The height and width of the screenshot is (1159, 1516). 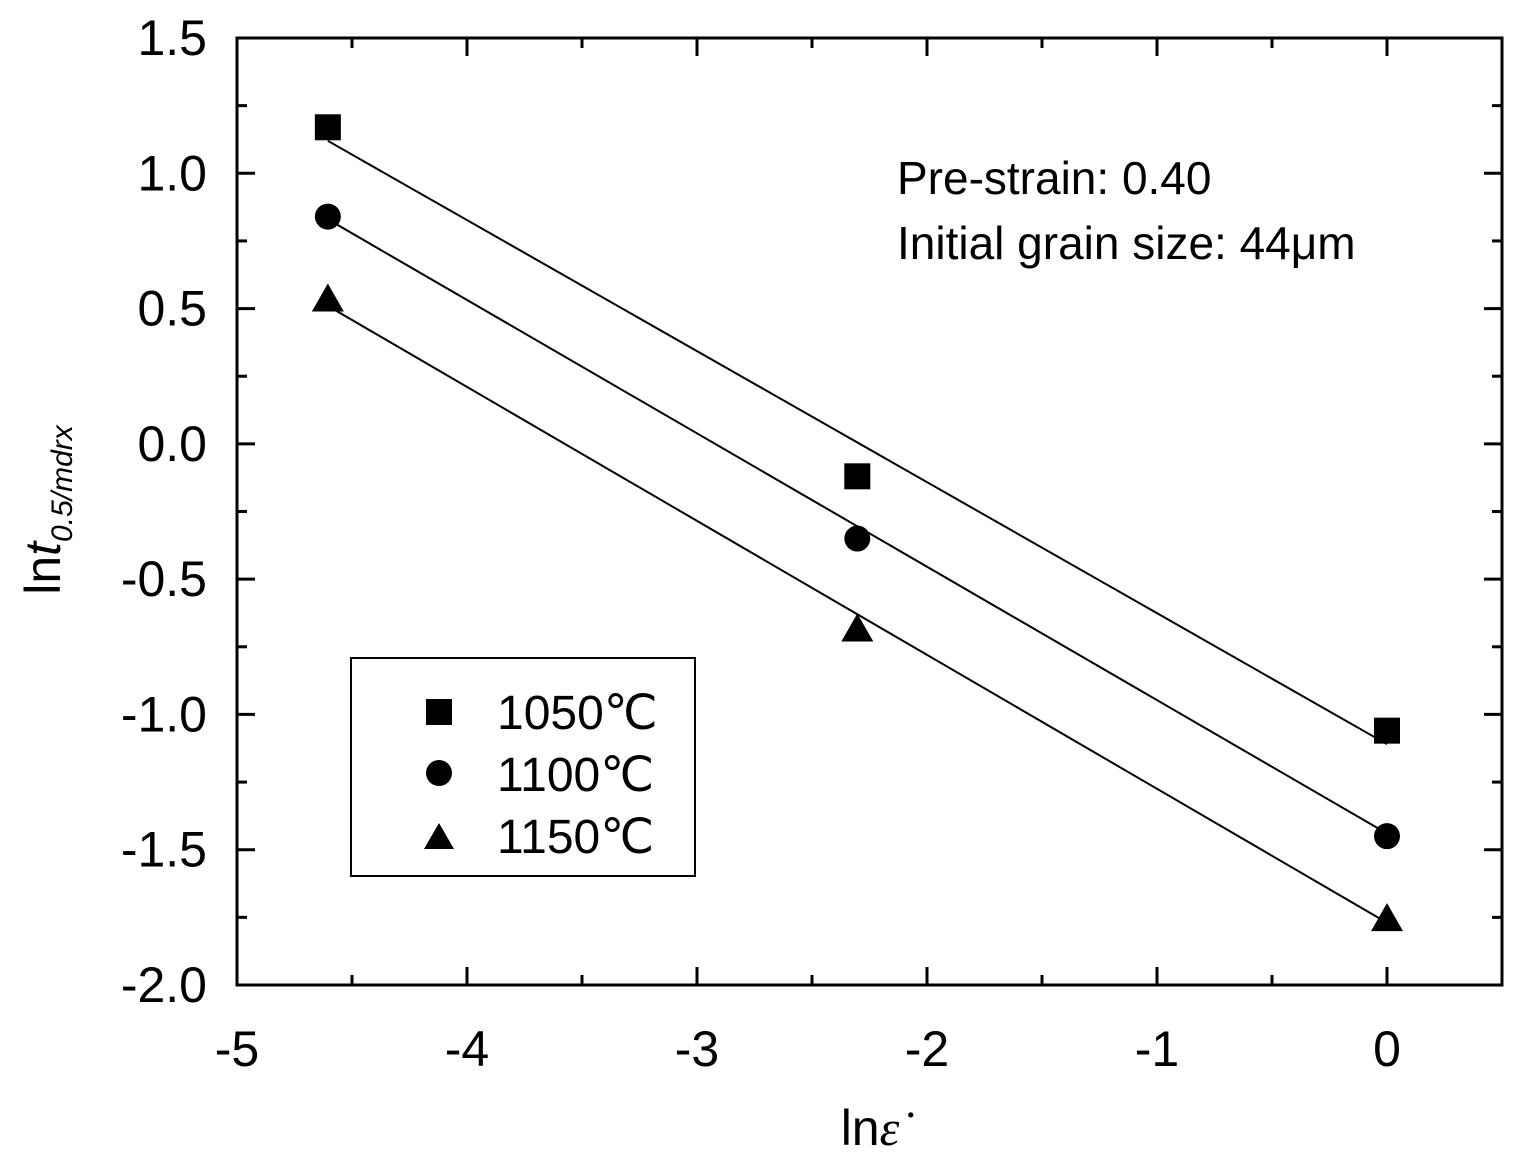 What do you see at coordinates (1387, 1049) in the screenshot?
I see `x-tick-label: 0` at bounding box center [1387, 1049].